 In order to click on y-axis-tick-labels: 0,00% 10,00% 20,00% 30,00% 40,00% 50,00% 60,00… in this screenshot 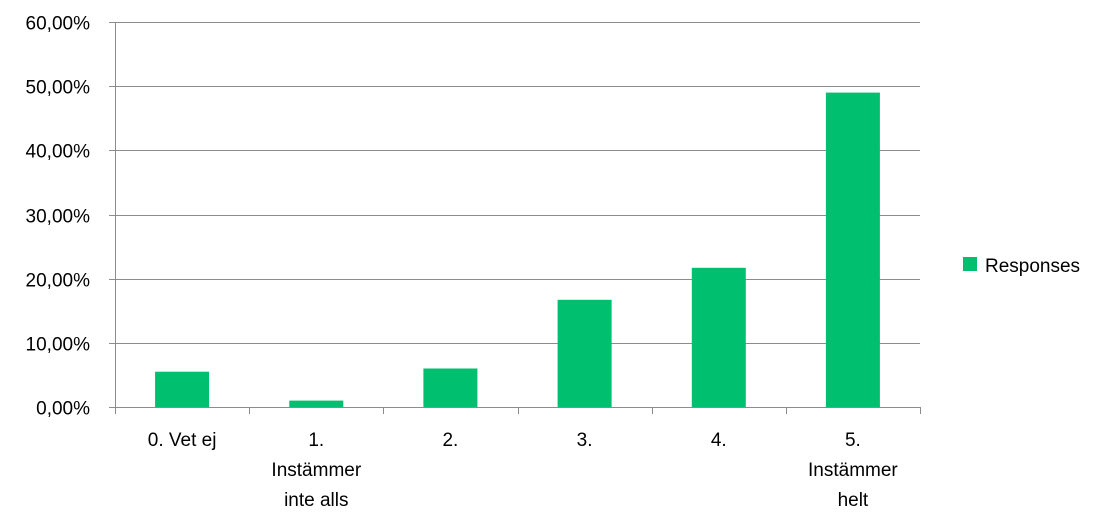, I will do `click(58, 217)`.